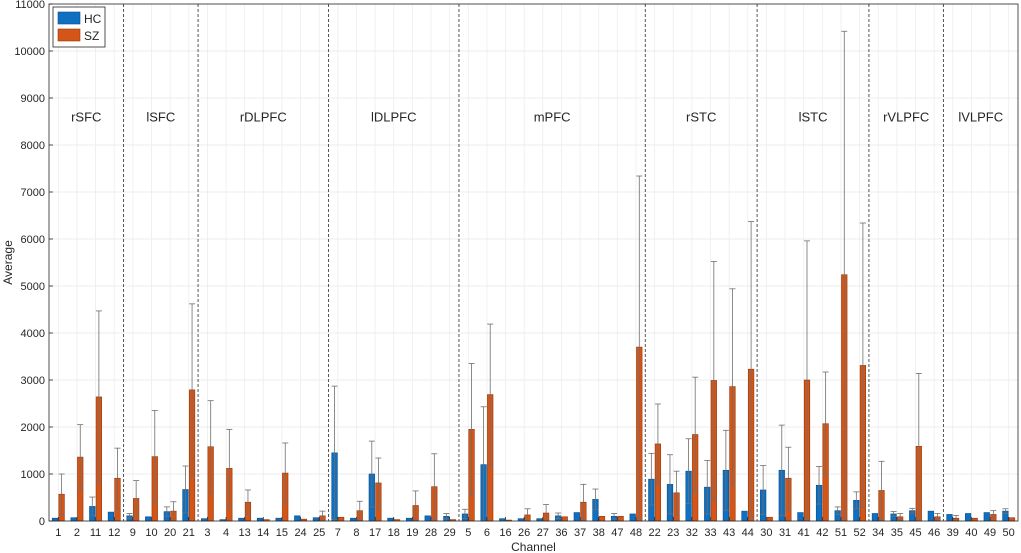  I want to click on x-tick-label: 42, so click(822, 533).